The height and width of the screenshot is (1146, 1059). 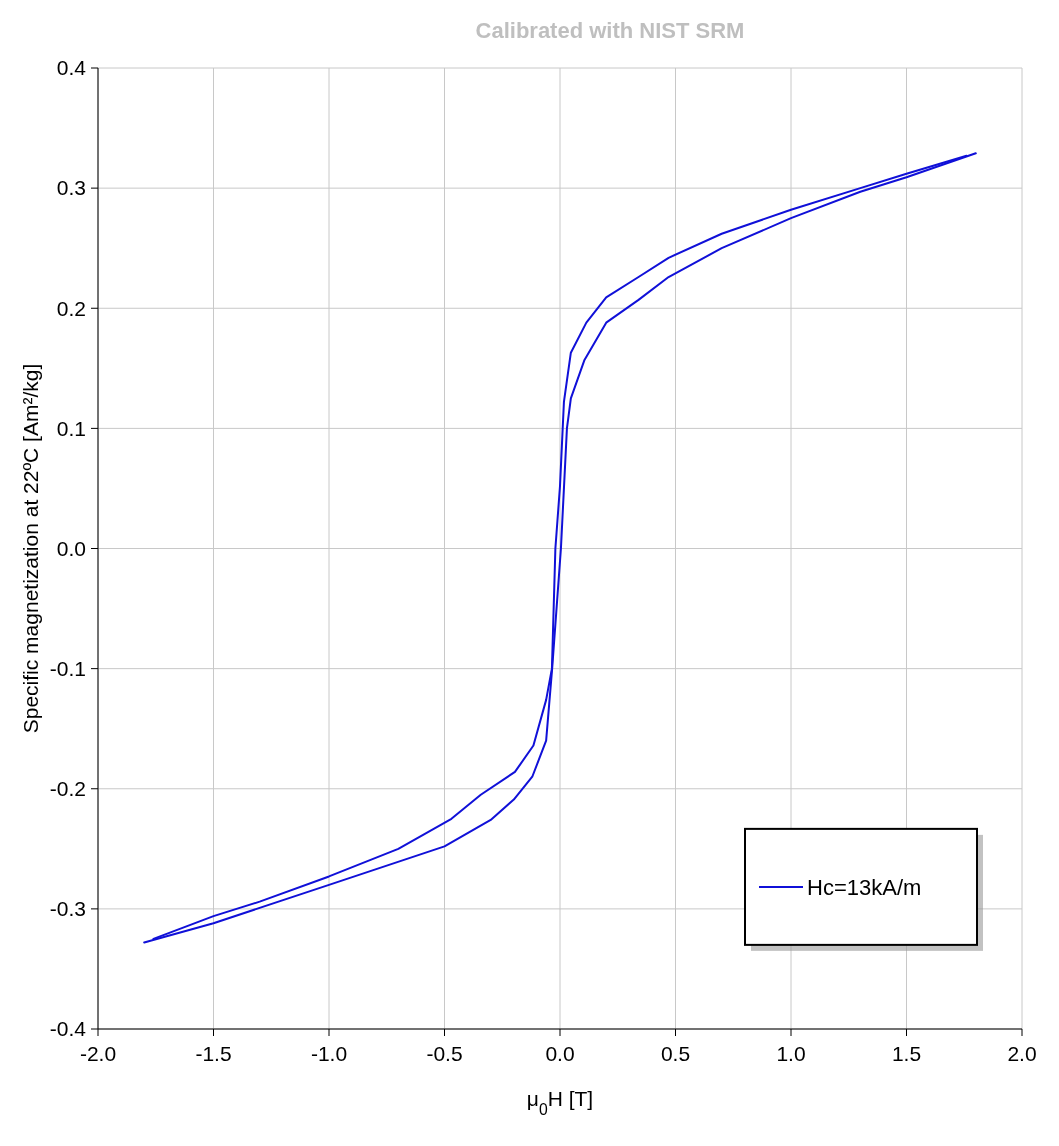 I want to click on x-tick-label: -1.0, so click(x=329, y=1053).